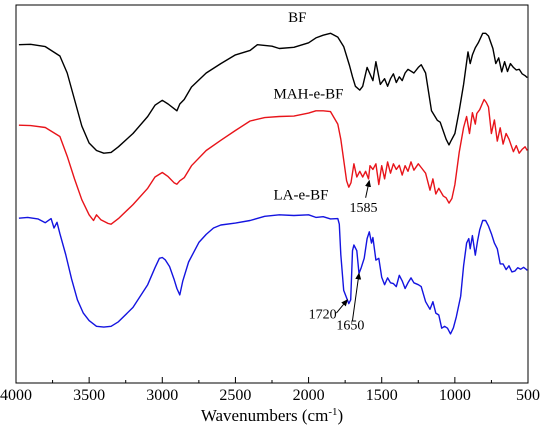 The height and width of the screenshot is (431, 550). What do you see at coordinates (528, 395) in the screenshot?
I see `x-tick-label-500: 500` at bounding box center [528, 395].